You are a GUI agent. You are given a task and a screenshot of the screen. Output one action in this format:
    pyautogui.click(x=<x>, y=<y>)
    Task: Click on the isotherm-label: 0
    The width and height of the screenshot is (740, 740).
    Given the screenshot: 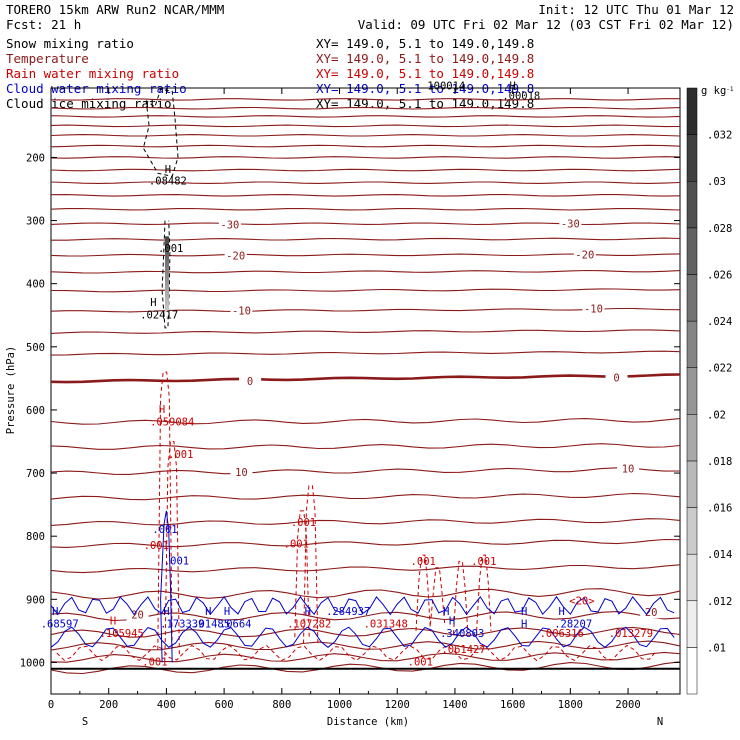 What is the action you would take?
    pyautogui.click(x=616, y=378)
    